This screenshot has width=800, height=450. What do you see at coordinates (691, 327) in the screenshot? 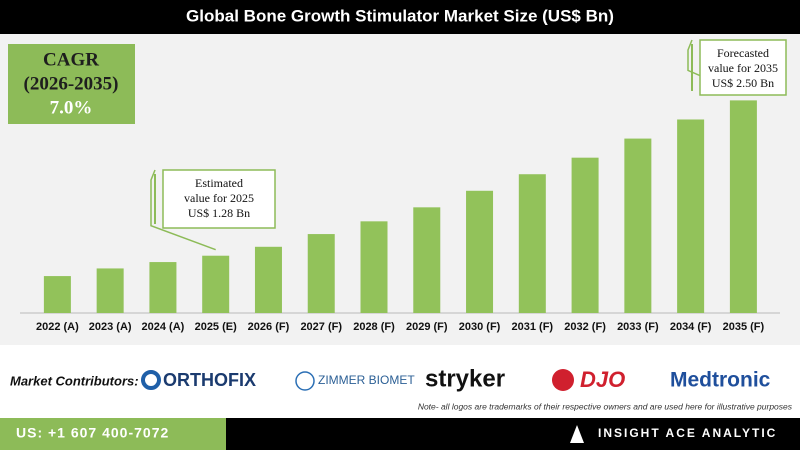
I see `x-tick-label: 2034 (F)` at bounding box center [691, 327].